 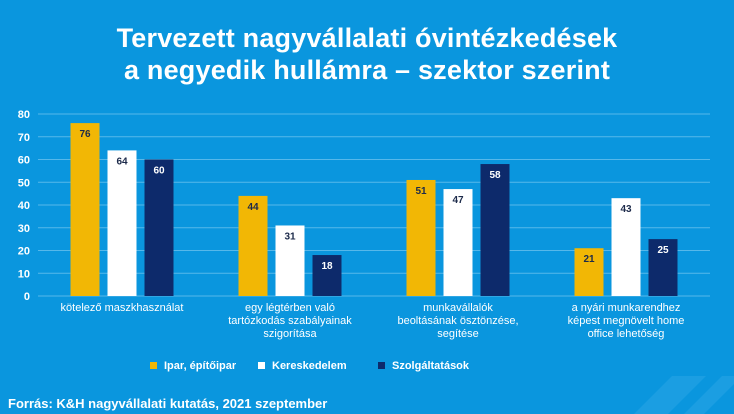 I want to click on data-label: 44, so click(x=253, y=207).